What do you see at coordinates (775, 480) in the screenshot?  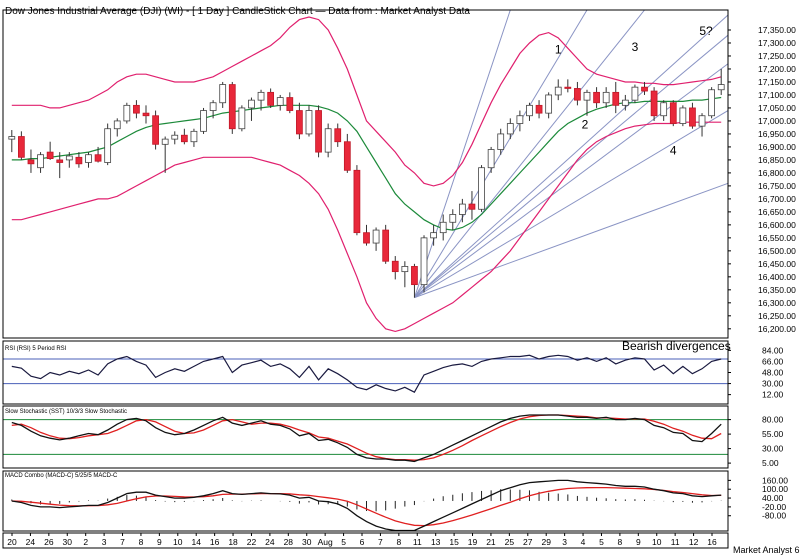 I see `macd-tick-label: 160.00` at bounding box center [775, 480].